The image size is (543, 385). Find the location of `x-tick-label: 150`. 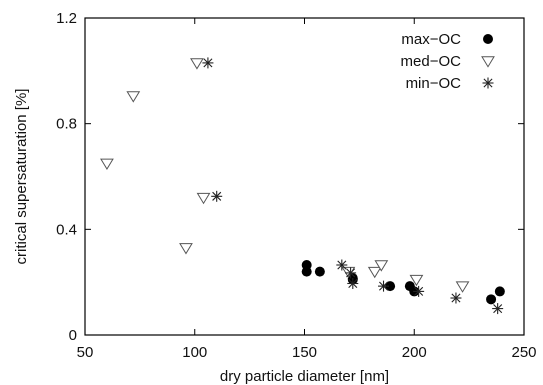

x-tick-label: 150 is located at coordinates (304, 352).